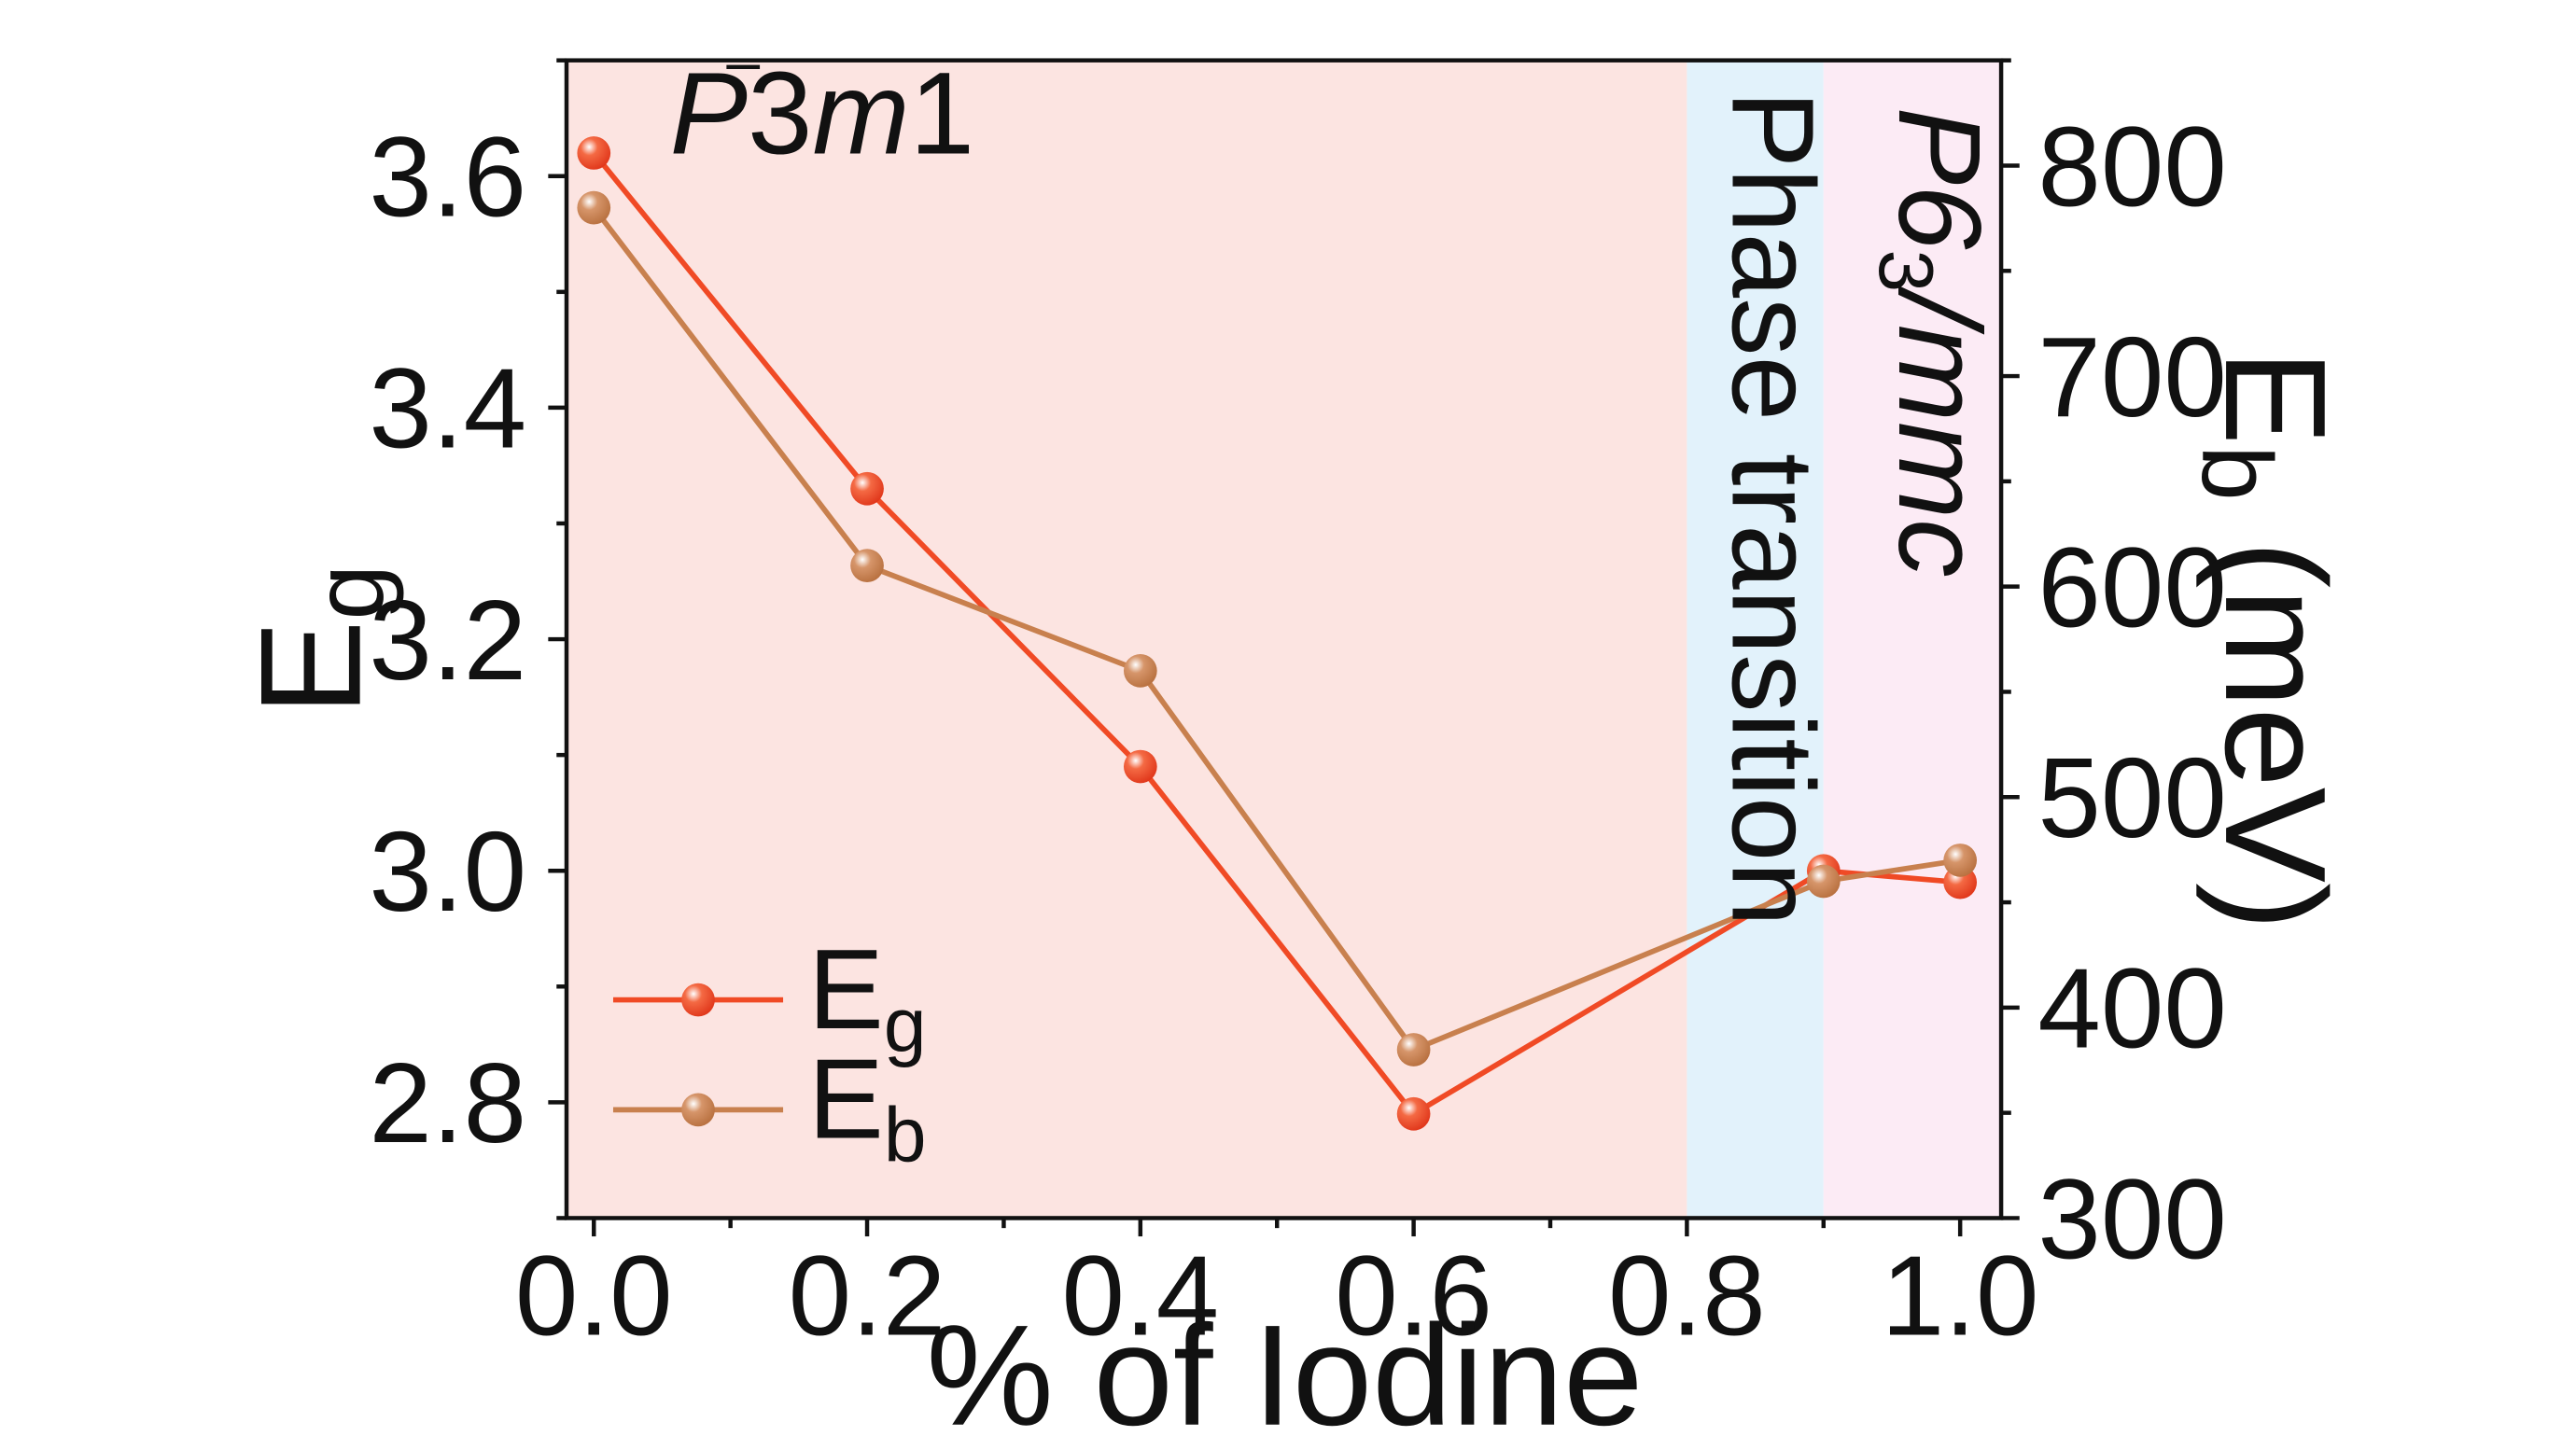 This screenshot has width=2576, height=1450. What do you see at coordinates (822, 114) in the screenshot?
I see `left-phase-label: P3m1` at bounding box center [822, 114].